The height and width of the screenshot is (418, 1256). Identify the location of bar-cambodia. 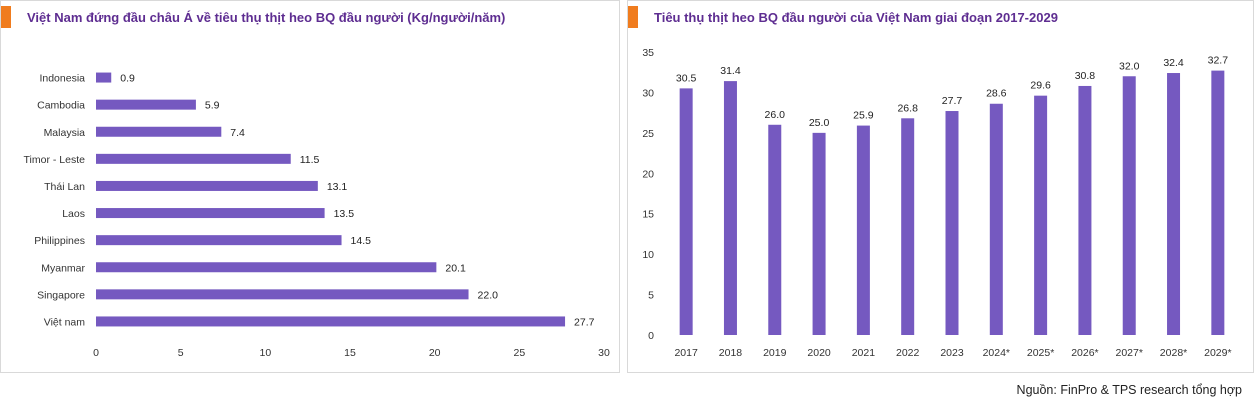
(146, 104).